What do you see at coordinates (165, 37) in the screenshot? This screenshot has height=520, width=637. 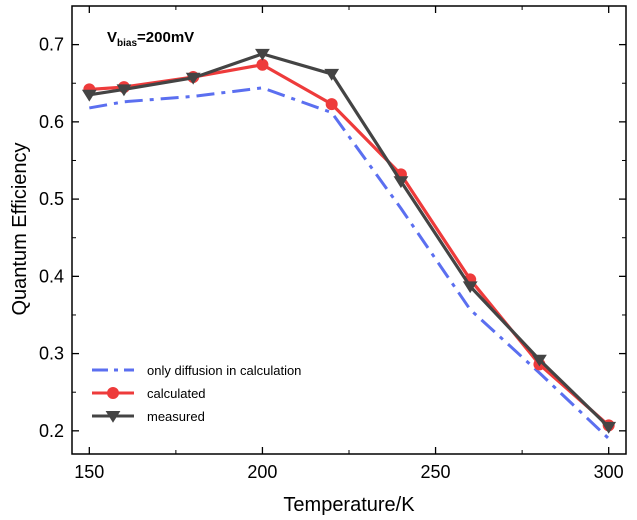 I see `bias-annotation-rest: =200mV` at bounding box center [165, 37].